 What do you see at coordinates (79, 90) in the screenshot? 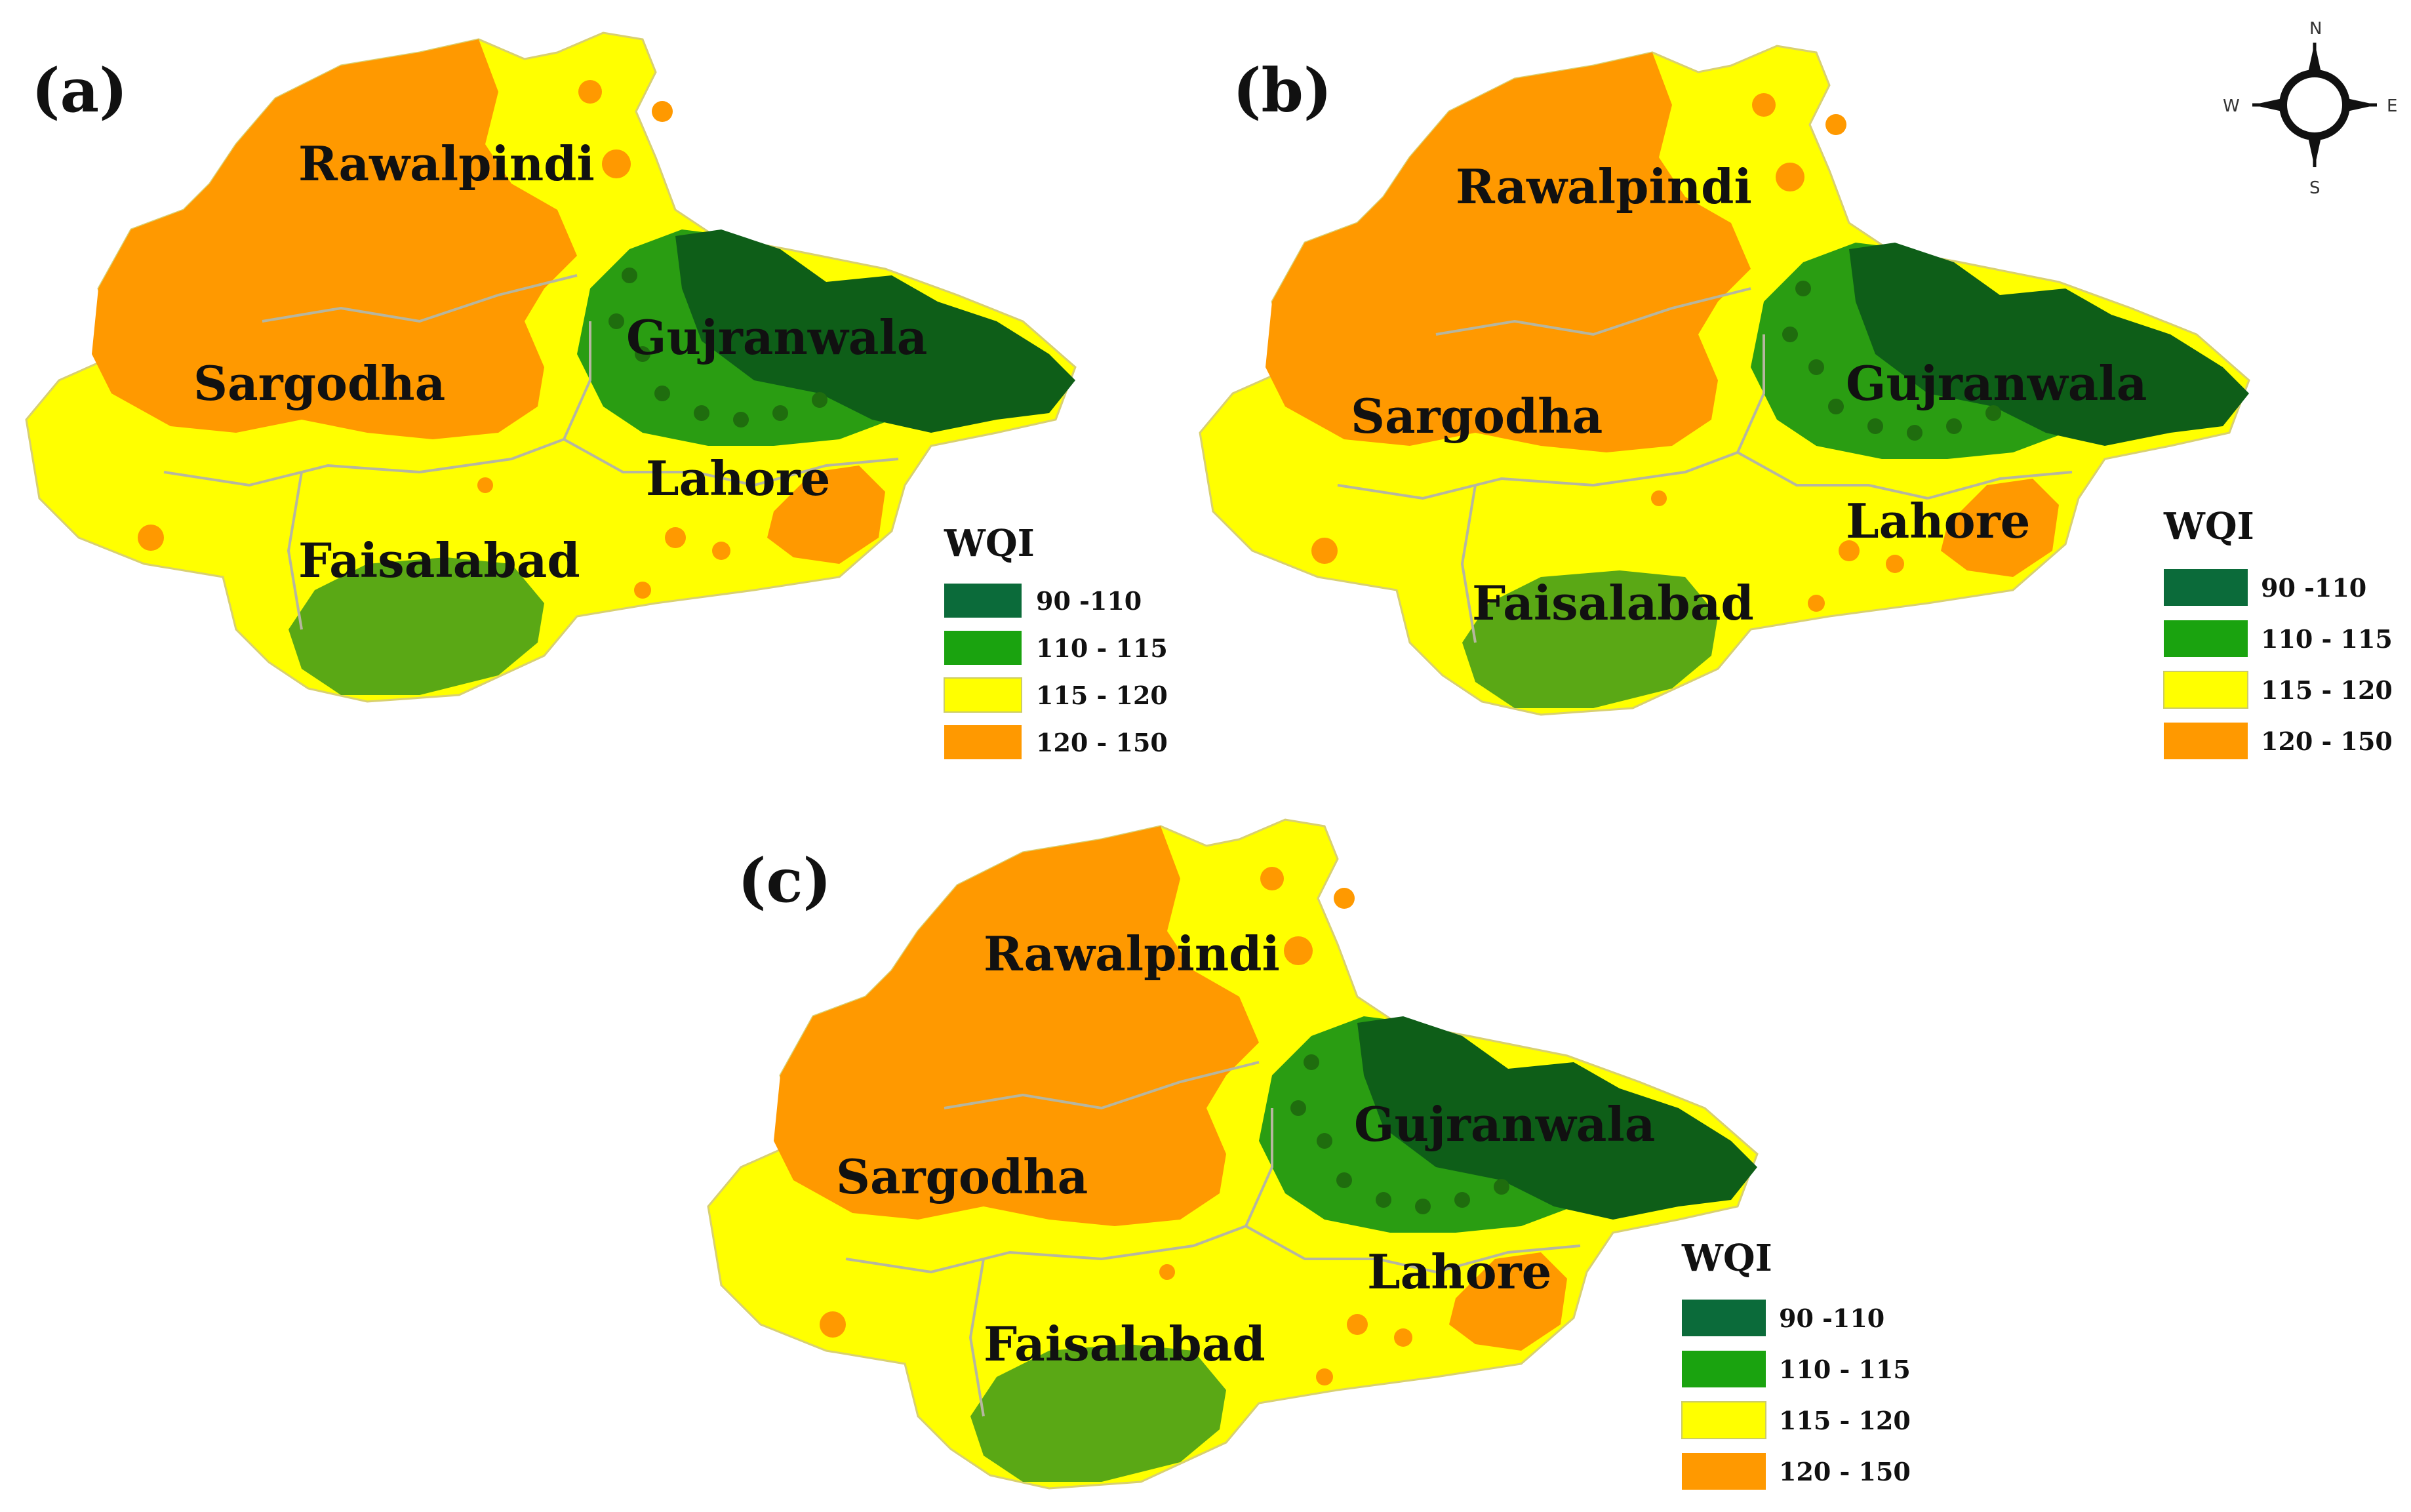
I see `panel-letter-a: (a)` at bounding box center [79, 90].